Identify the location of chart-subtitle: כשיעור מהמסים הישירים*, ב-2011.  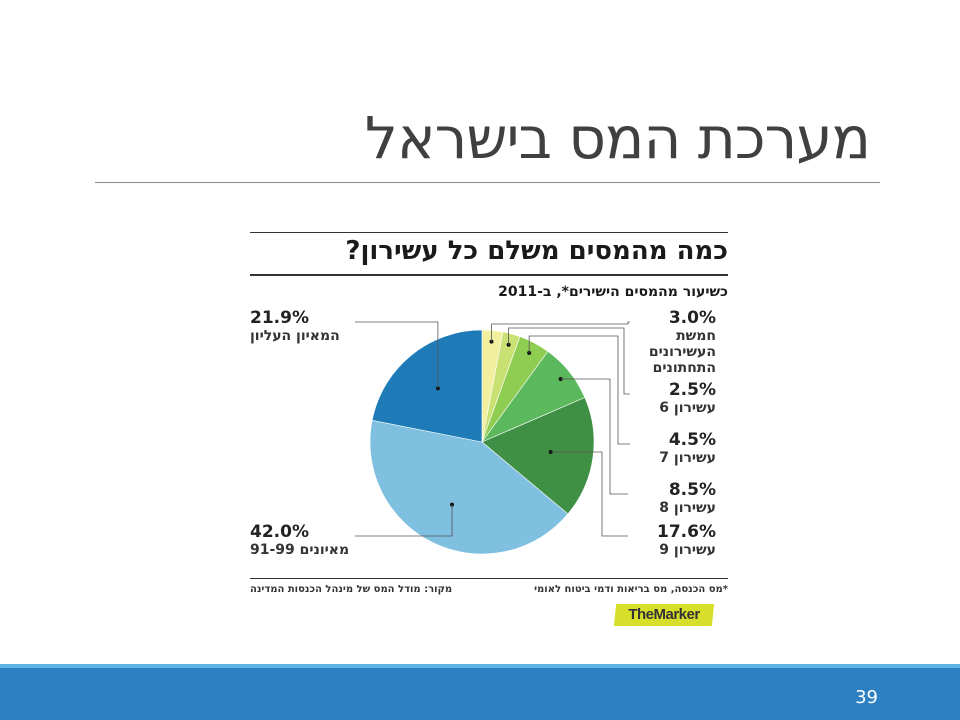
(613, 292).